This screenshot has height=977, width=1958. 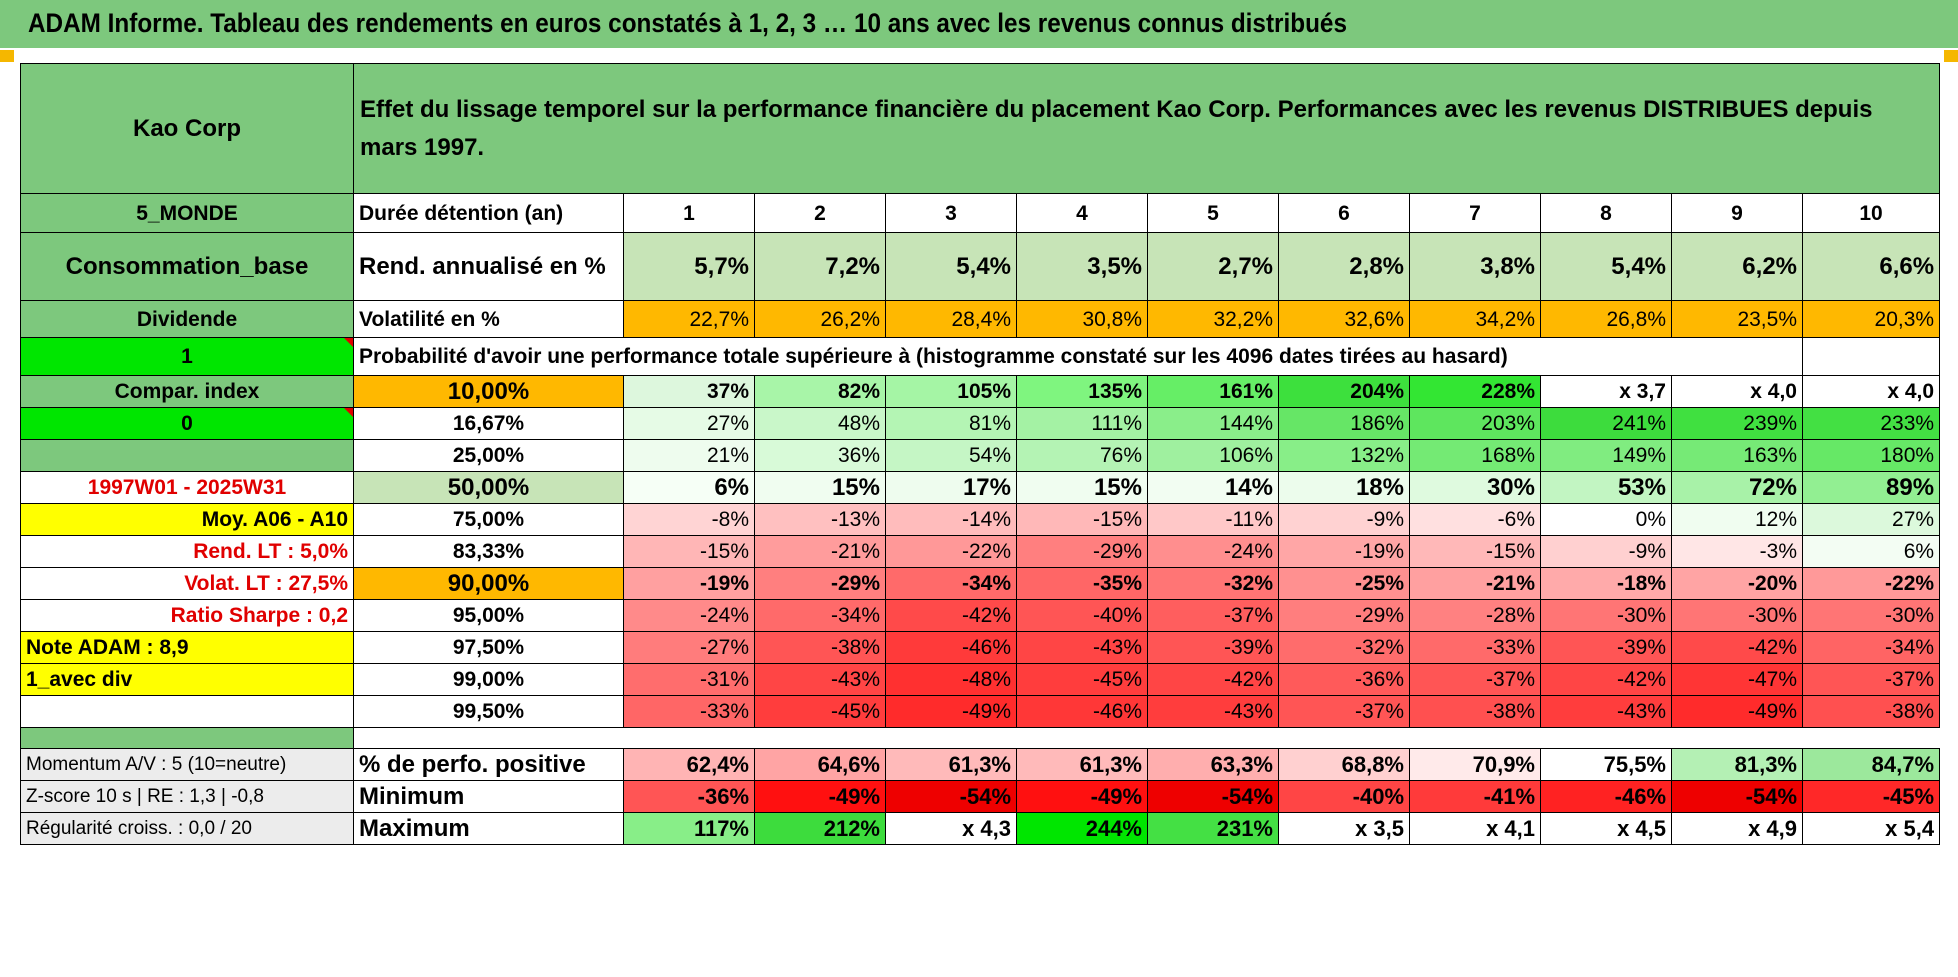 I want to click on positive-share-cell: 62,4%, so click(x=689, y=764).